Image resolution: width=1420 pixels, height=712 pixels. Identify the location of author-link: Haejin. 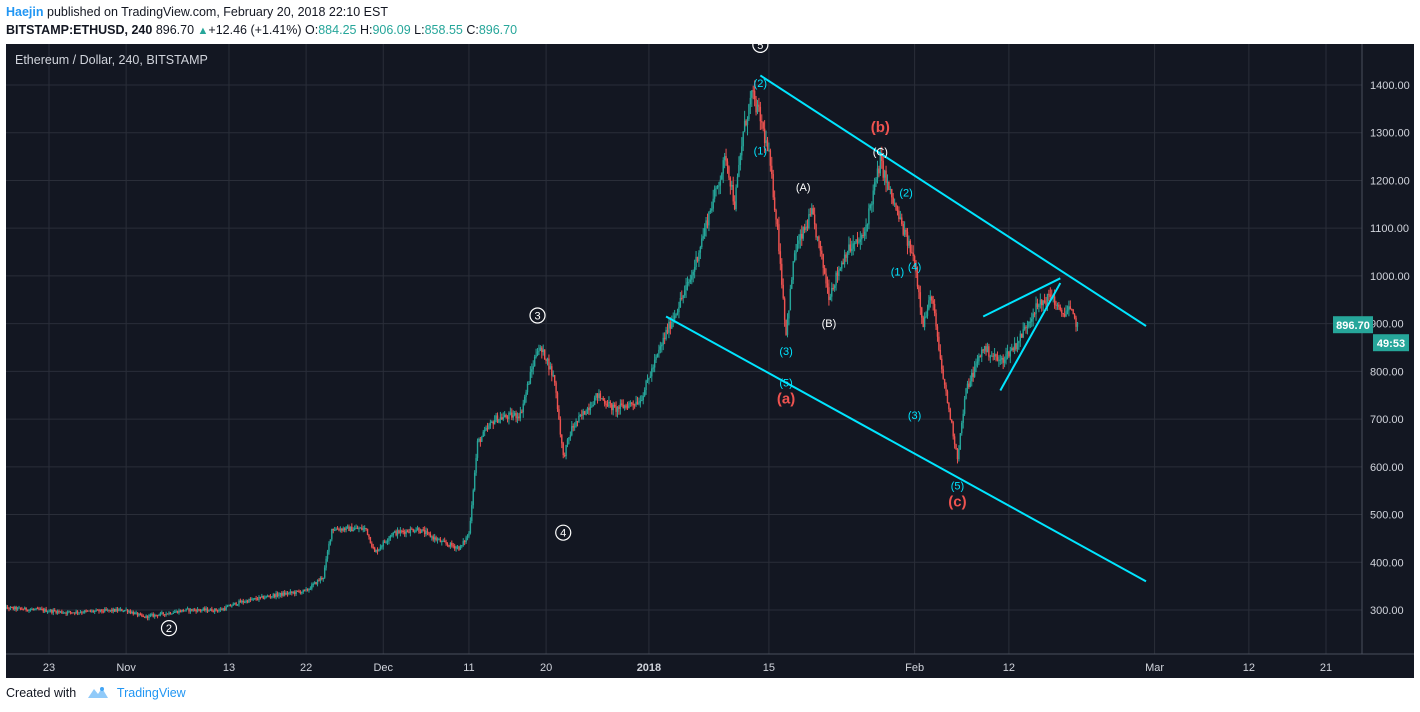
(25, 12).